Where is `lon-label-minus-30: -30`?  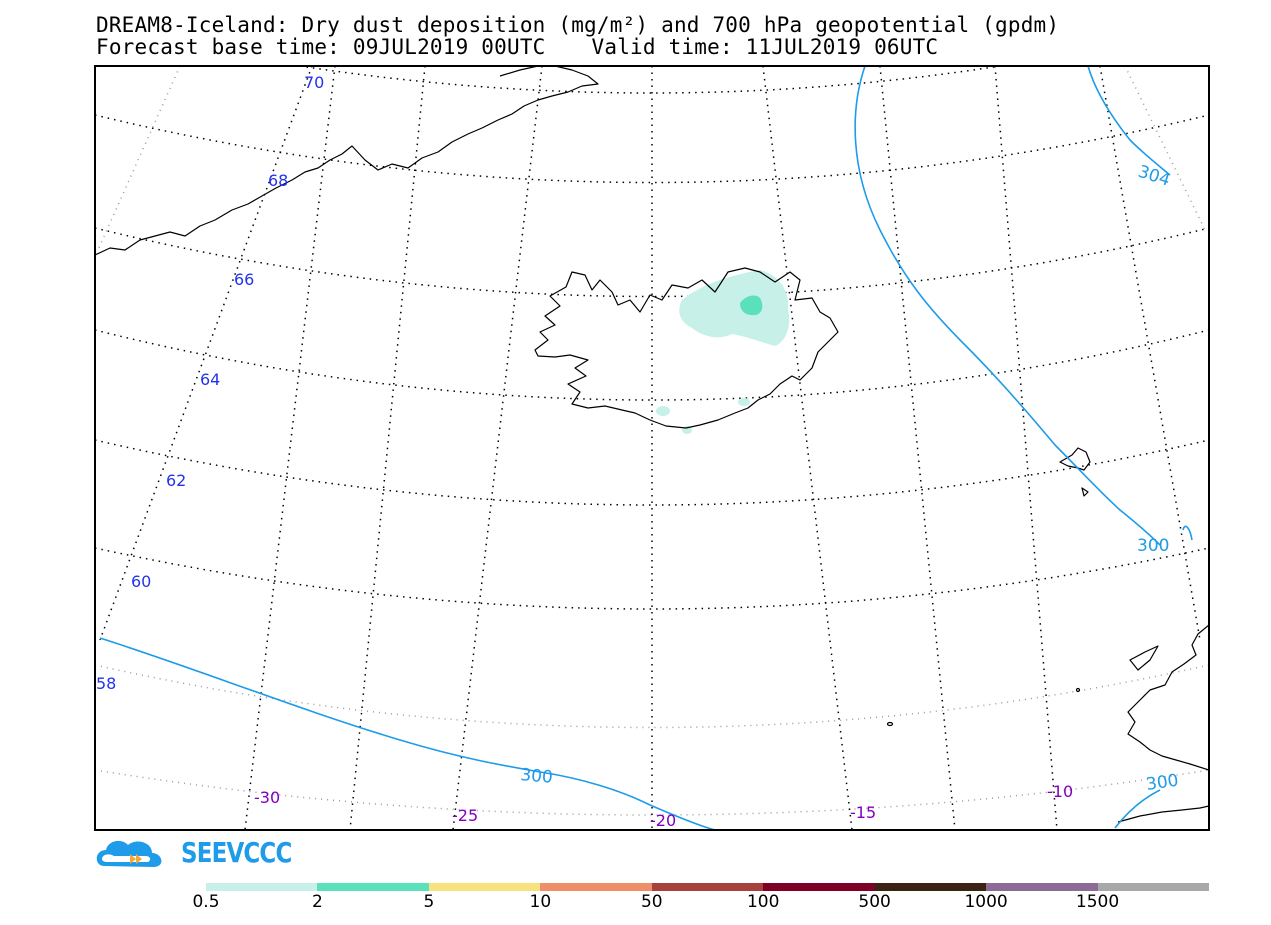
lon-label-minus-30: -30 is located at coordinates (267, 797).